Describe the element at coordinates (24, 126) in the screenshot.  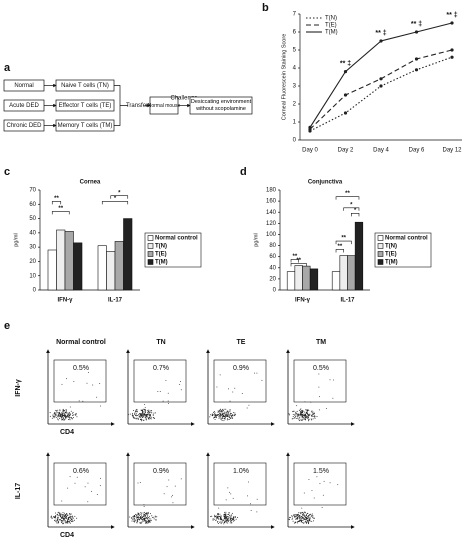
I see `node-label: Chronic DED` at that location.